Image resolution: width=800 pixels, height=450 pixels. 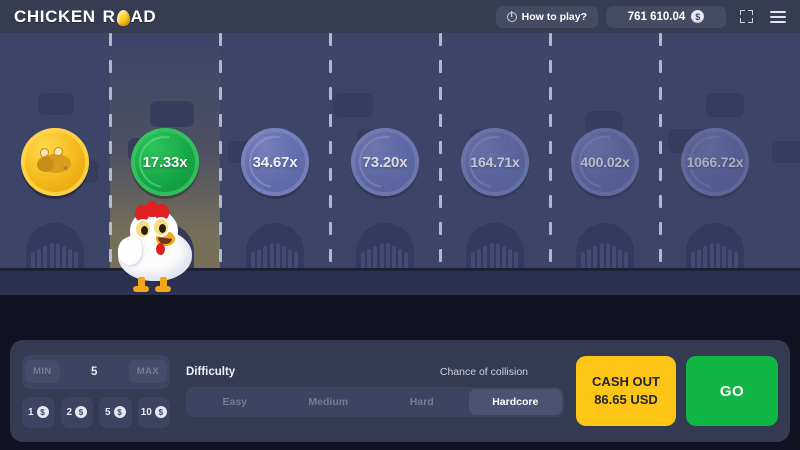 I want to click on multiplier-coin-6: 400.02x, so click(x=605, y=162).